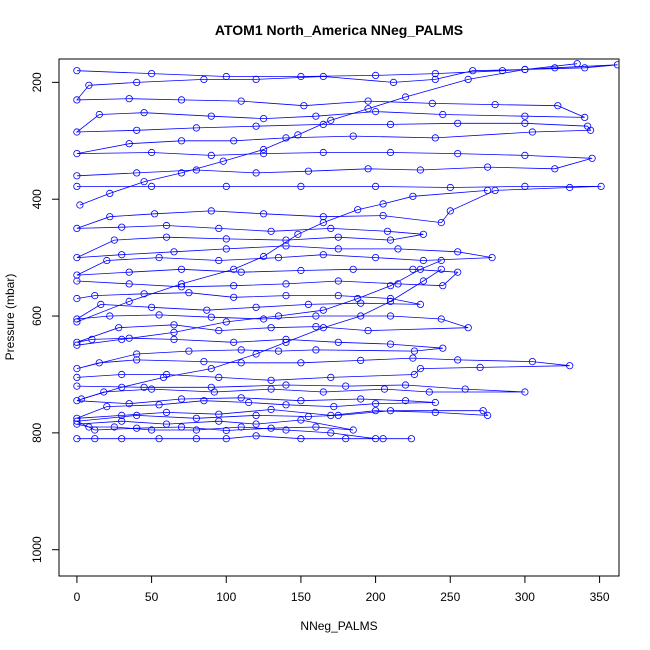  Describe the element at coordinates (301, 597) in the screenshot. I see `x-tick-label: 150` at that location.